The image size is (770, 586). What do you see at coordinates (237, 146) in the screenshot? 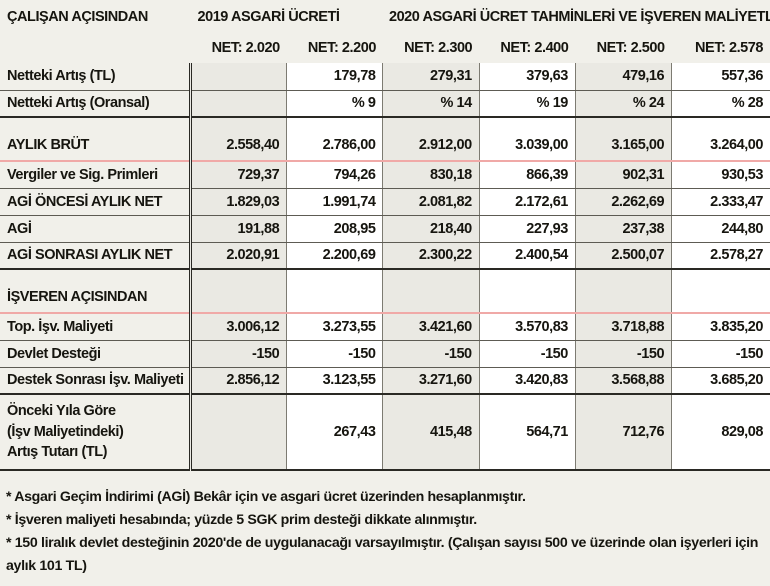
I see `cell-monthly-gross-1: 2.558,40` at bounding box center [237, 146].